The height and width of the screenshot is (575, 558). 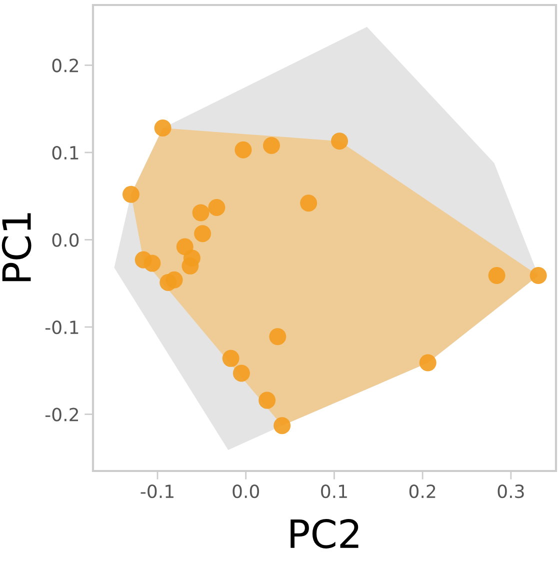 I want to click on x-tick-label: 0.3, so click(x=511, y=491).